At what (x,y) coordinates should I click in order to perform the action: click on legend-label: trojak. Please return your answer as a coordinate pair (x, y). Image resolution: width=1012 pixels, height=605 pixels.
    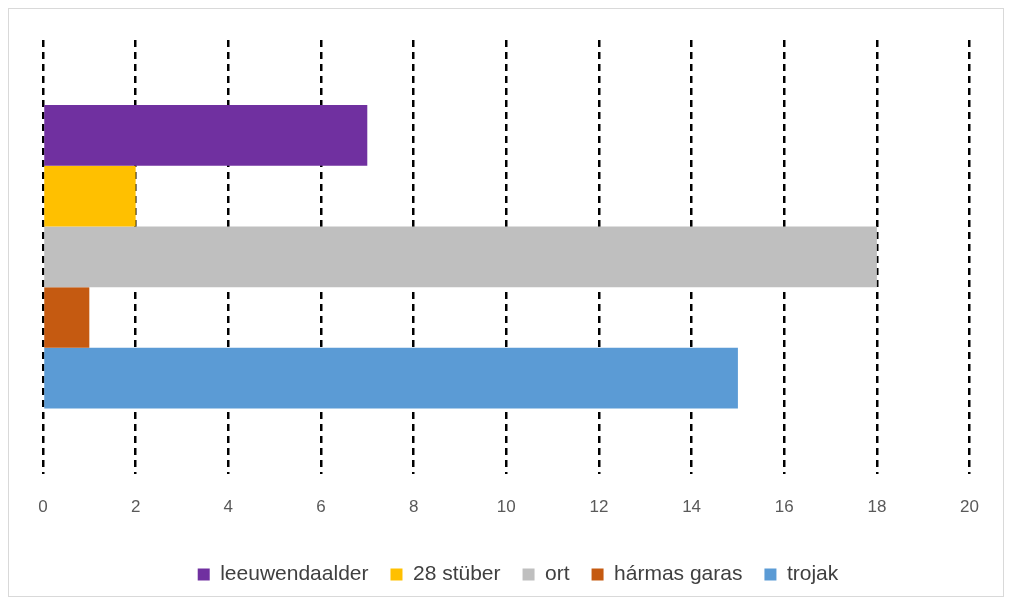
    Looking at the image, I should click on (812, 573).